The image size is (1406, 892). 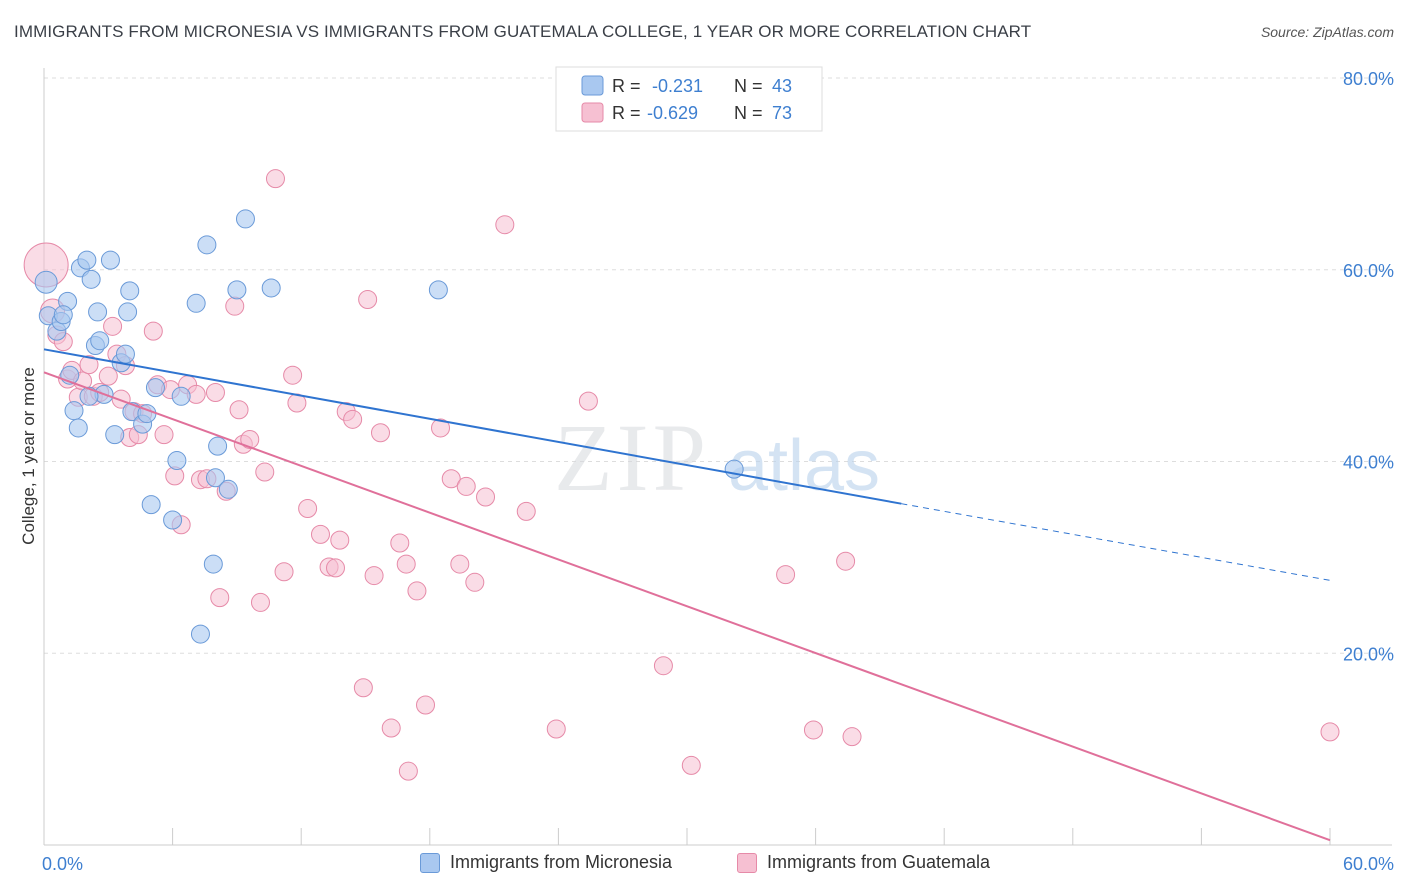 I want to click on legend-n-value-1: 43, so click(x=782, y=86).